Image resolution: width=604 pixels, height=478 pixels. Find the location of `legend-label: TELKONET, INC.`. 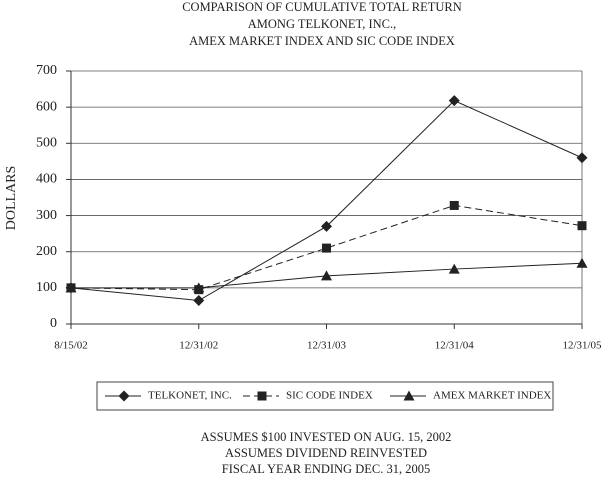

legend-label: TELKONET, INC. is located at coordinates (190, 396).